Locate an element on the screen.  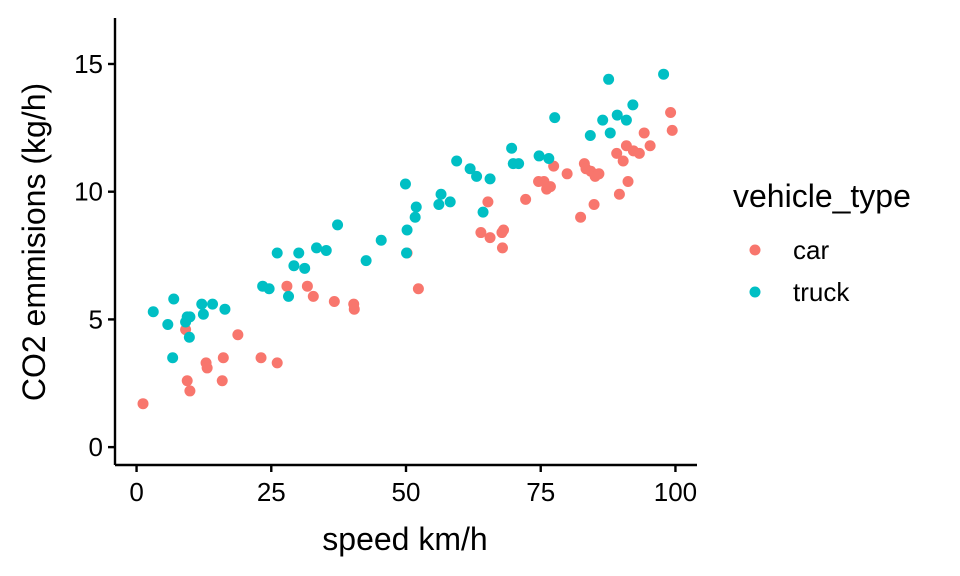
legend-key-car is located at coordinates (755, 250).